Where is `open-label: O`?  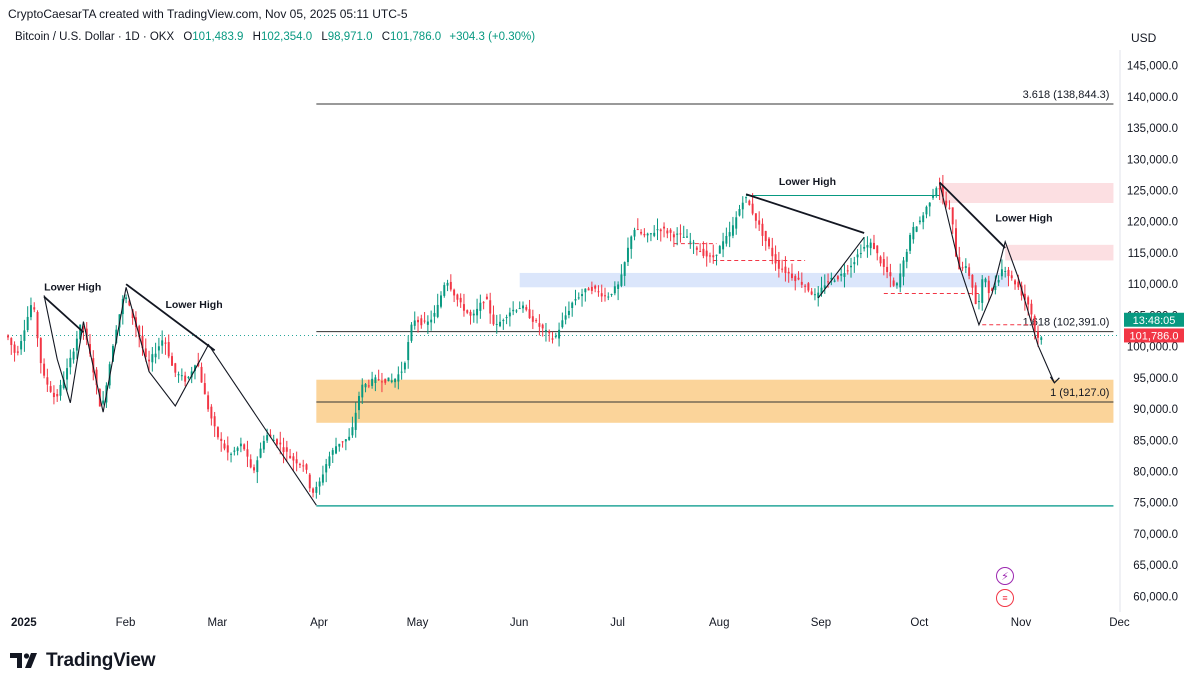
open-label: O is located at coordinates (188, 37).